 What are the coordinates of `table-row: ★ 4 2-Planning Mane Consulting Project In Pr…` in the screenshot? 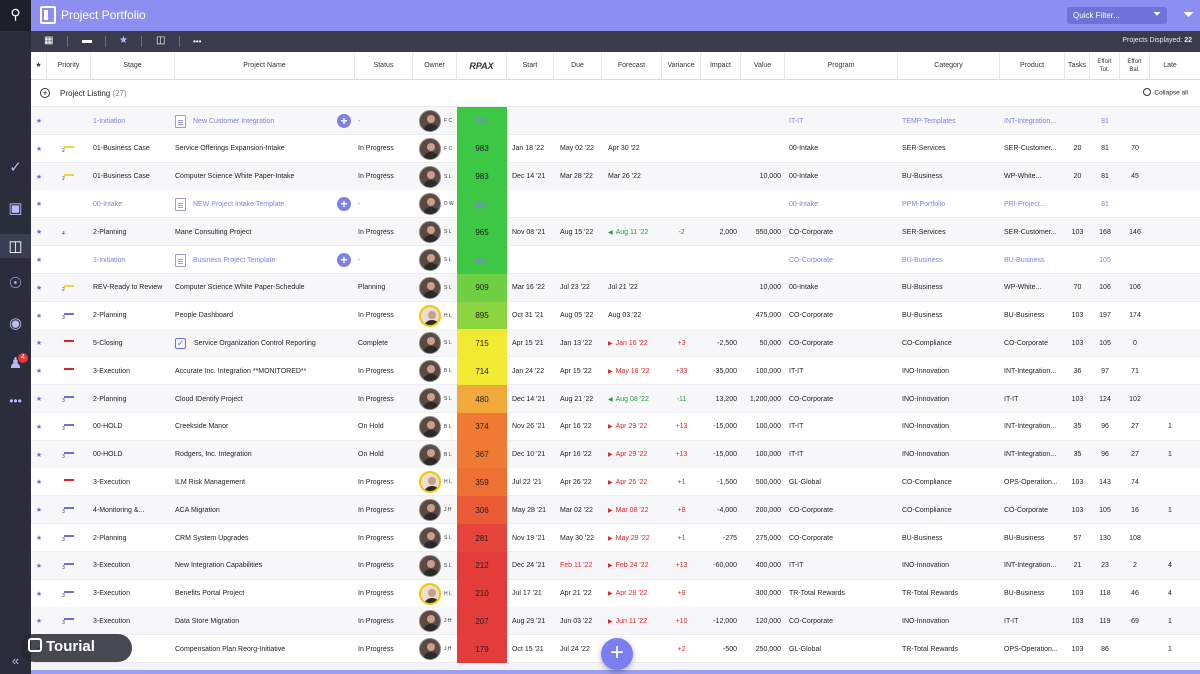 It's located at (615, 232).